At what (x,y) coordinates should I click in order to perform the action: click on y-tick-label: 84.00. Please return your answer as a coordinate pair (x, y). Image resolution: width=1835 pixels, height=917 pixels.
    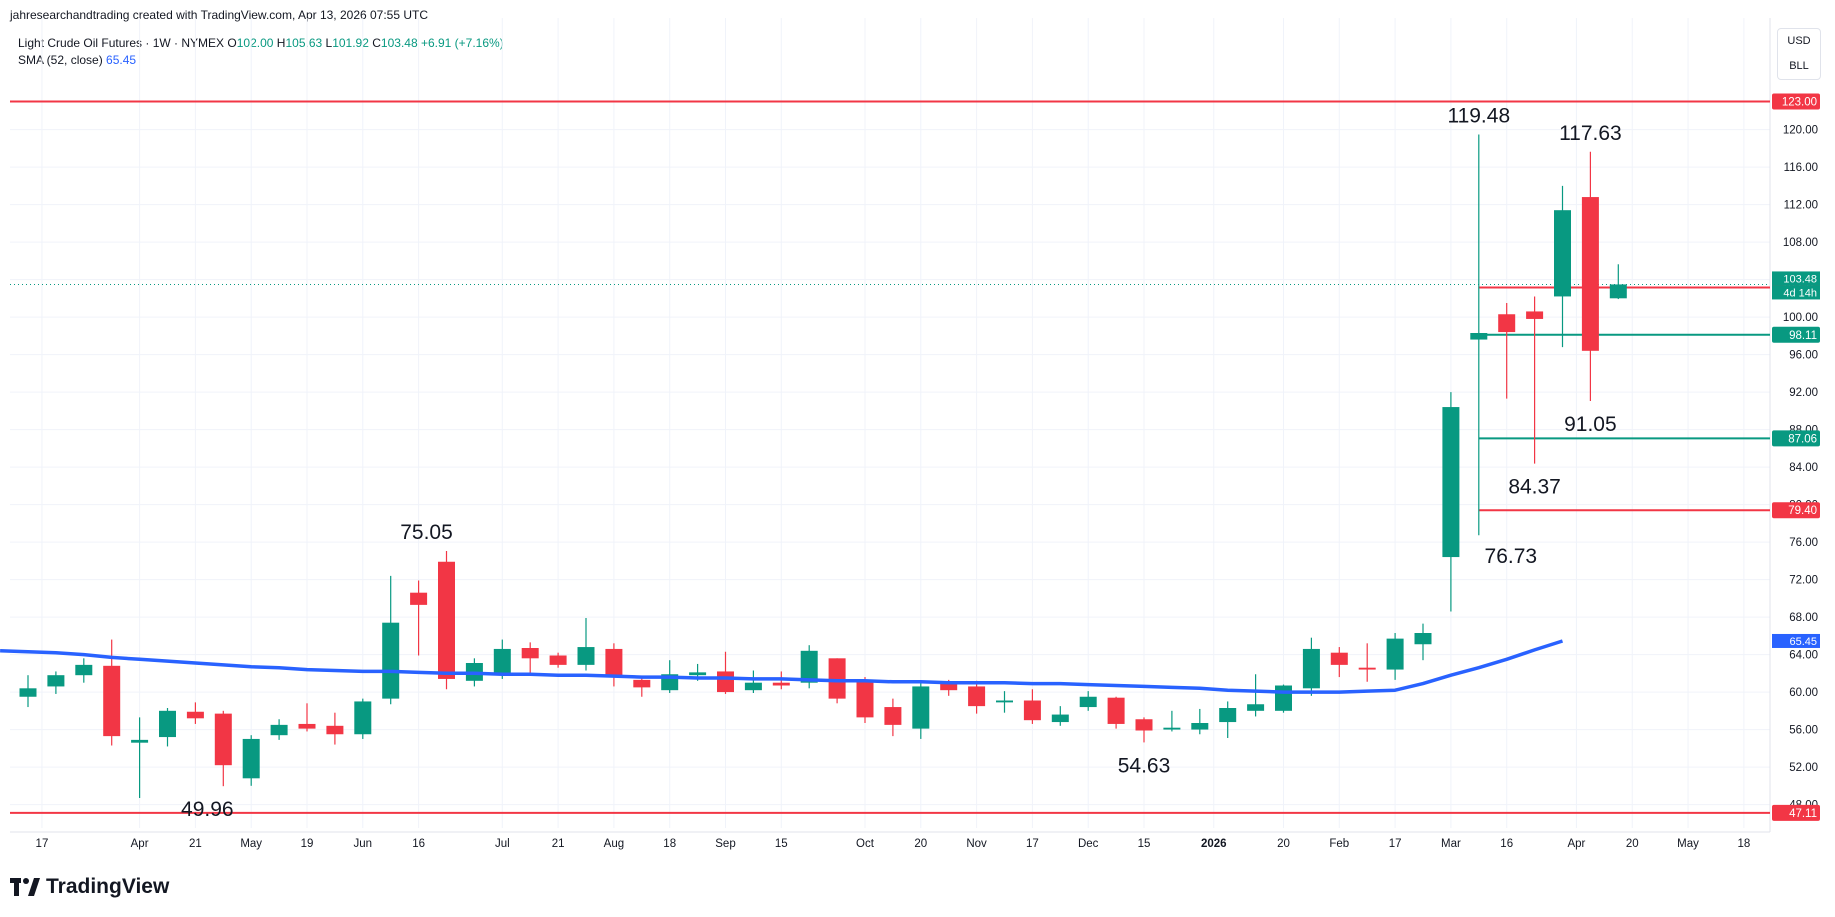
    Looking at the image, I should click on (1803, 468).